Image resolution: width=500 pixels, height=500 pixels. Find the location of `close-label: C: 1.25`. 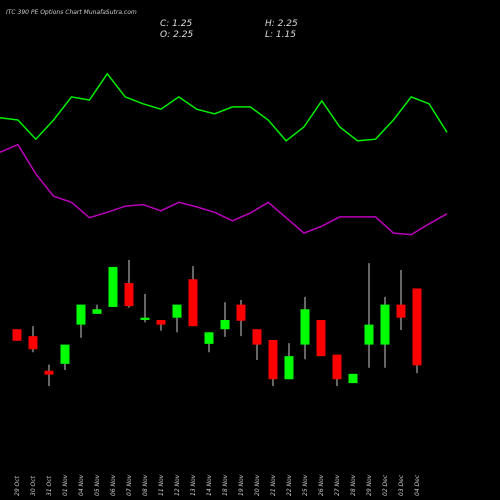

close-label: C: 1.25 is located at coordinates (176, 24).